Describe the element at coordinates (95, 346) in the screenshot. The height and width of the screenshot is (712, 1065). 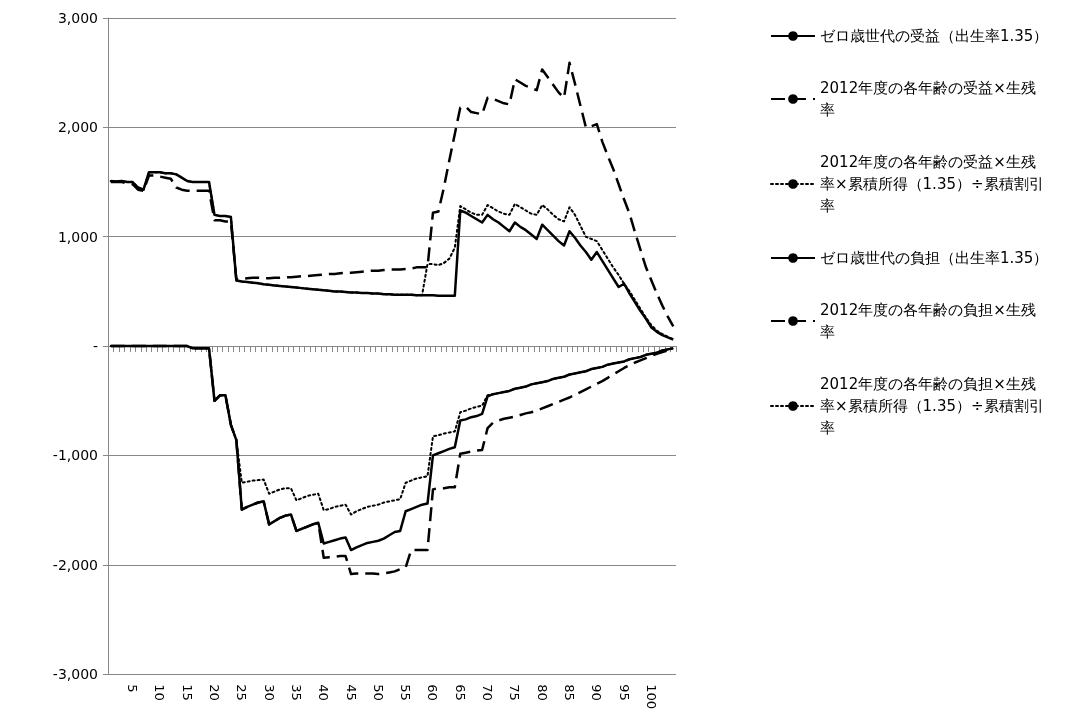
I see `y-tick-label: -` at that location.